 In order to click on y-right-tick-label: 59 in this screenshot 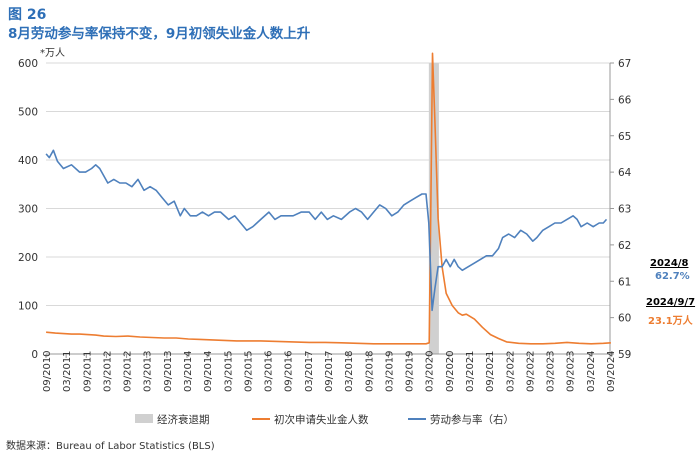, I will do `click(624, 355)`.